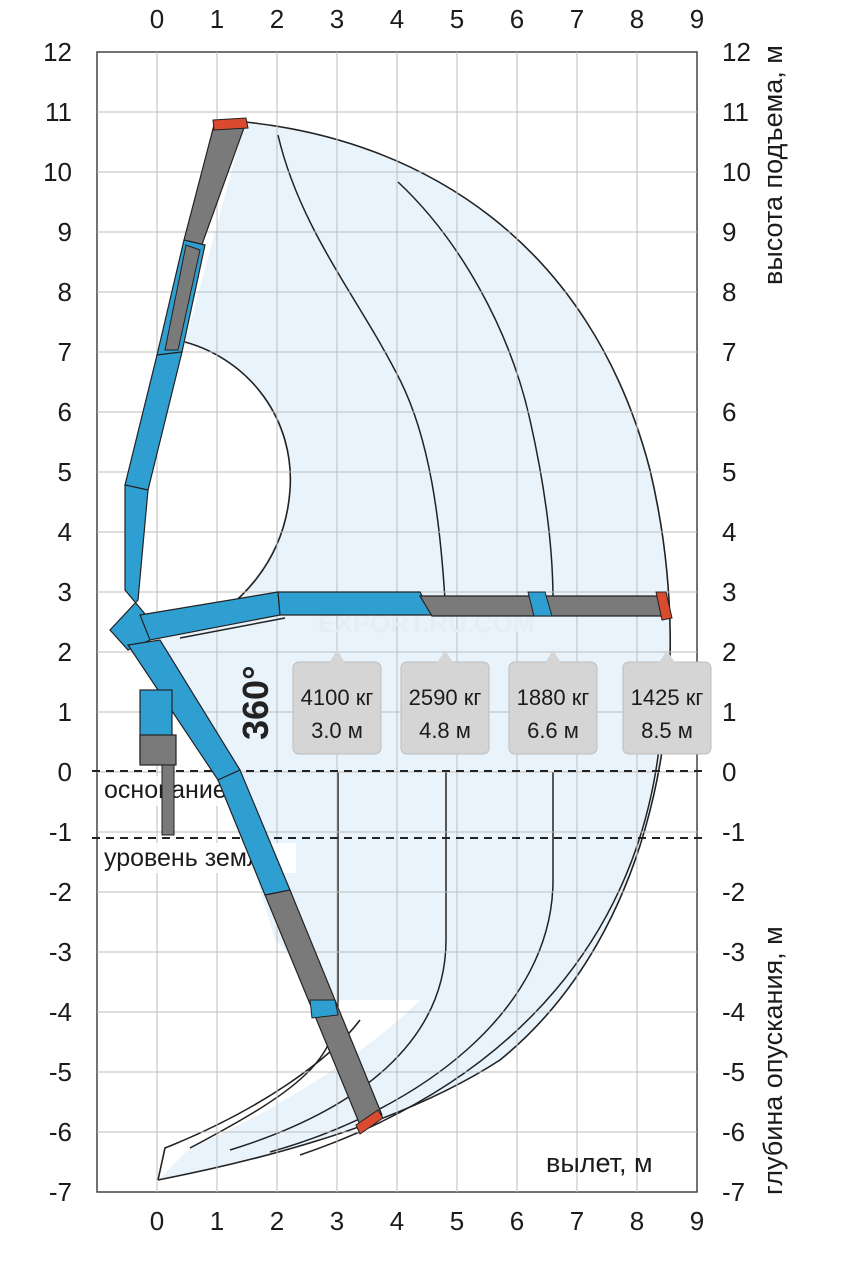 This screenshot has height=1262, width=842. Describe the element at coordinates (729, 352) in the screenshot. I see `y-tick-label-right: 7` at that location.